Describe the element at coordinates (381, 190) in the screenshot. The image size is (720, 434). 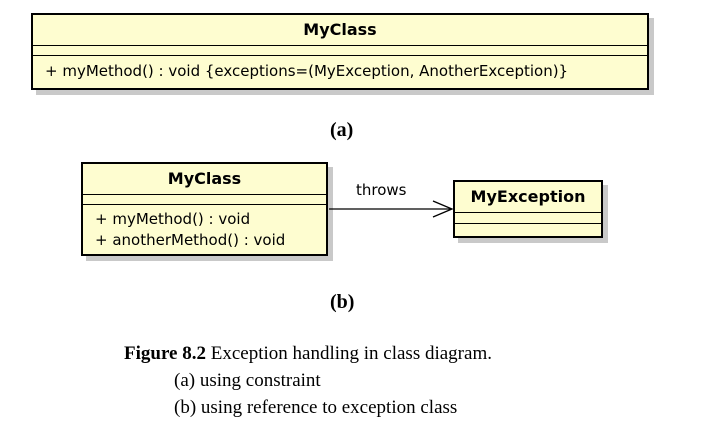
I see `dependency-label: throws` at that location.